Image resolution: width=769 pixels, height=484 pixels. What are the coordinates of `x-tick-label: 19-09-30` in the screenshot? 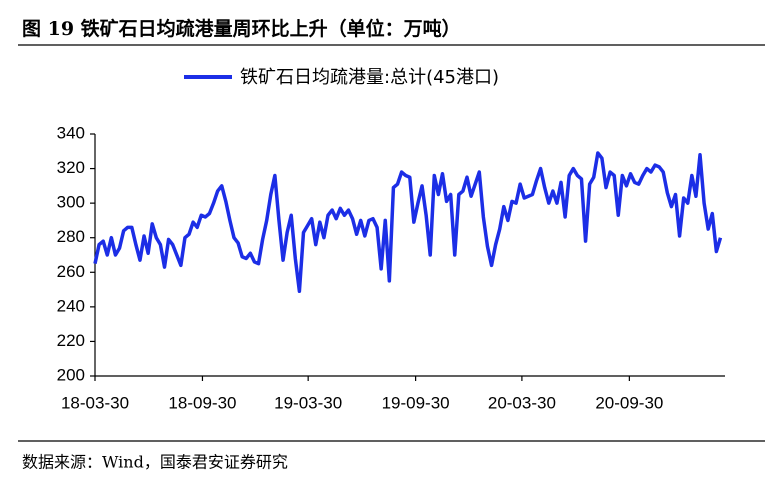 It's located at (416, 402).